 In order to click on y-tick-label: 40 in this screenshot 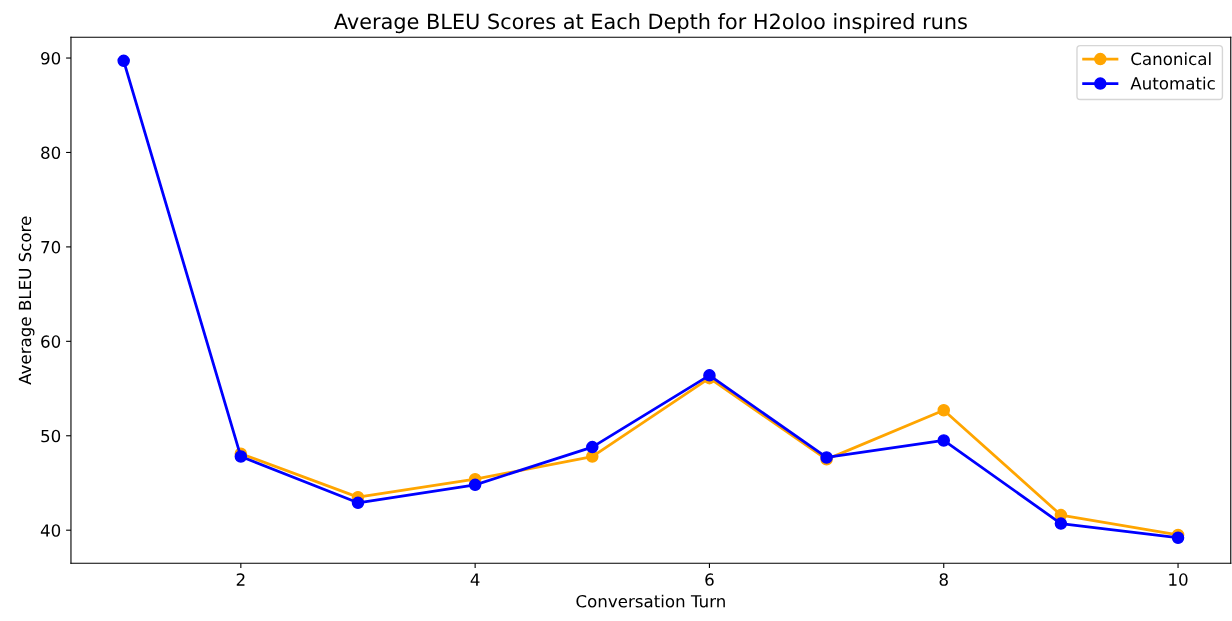, I will do `click(50, 530)`.